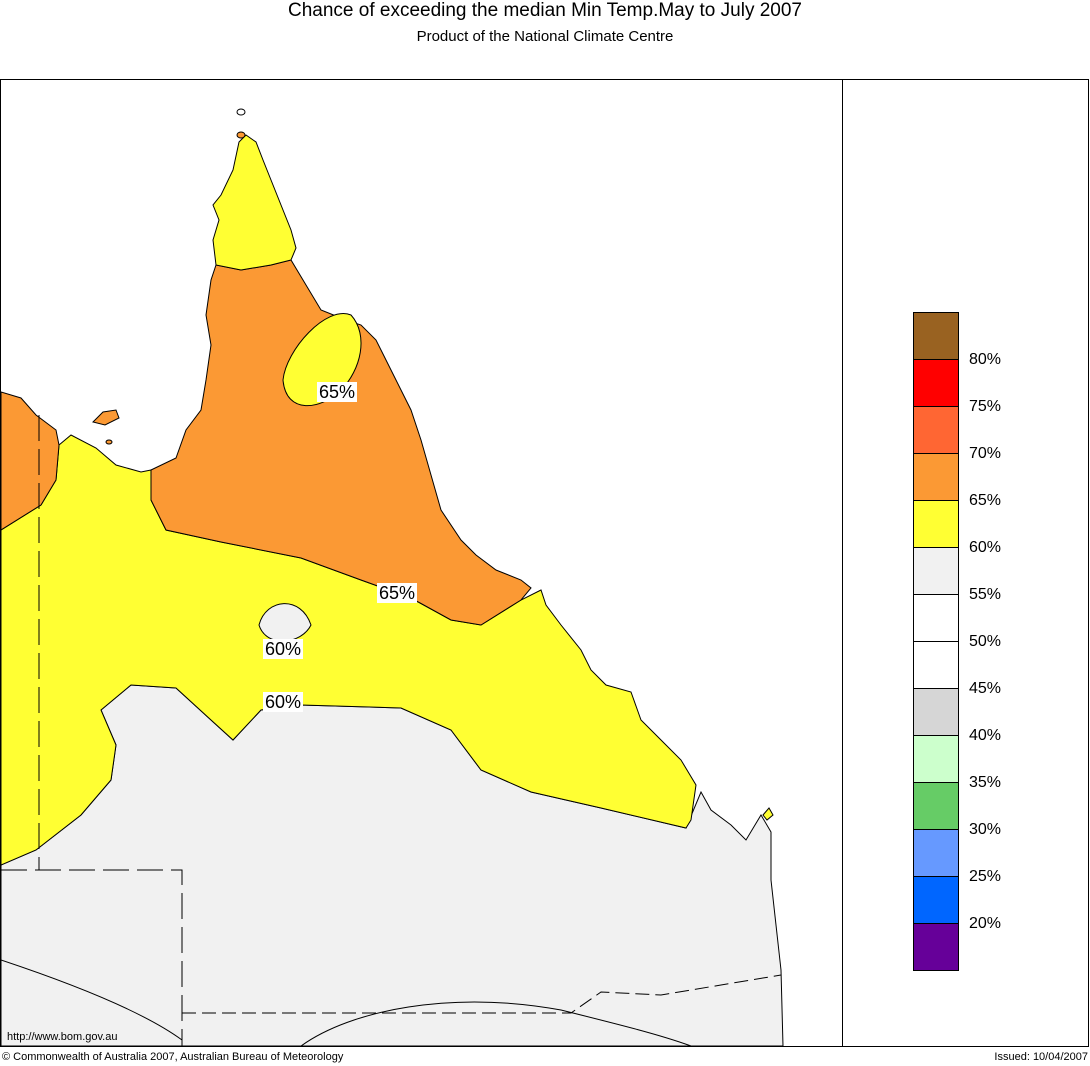  What do you see at coordinates (985, 547) in the screenshot?
I see `legend-label: 60%` at bounding box center [985, 547].